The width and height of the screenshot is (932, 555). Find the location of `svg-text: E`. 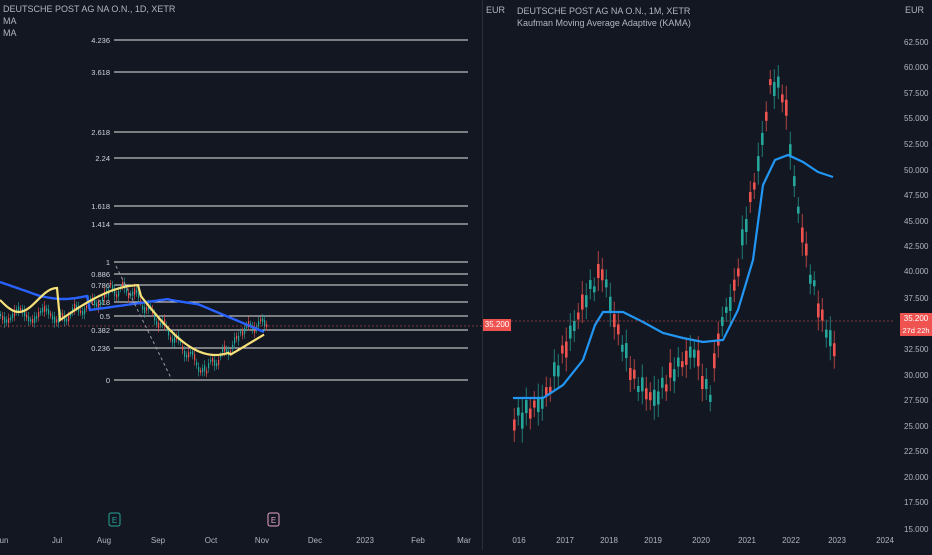

svg-text: E is located at coordinates (114, 520).